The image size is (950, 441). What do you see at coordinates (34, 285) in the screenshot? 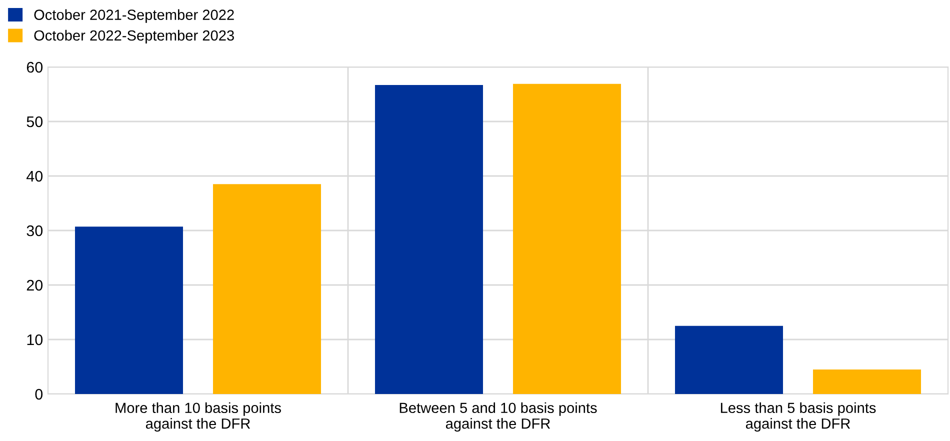
I see `y-tick-label: 20` at bounding box center [34, 285].